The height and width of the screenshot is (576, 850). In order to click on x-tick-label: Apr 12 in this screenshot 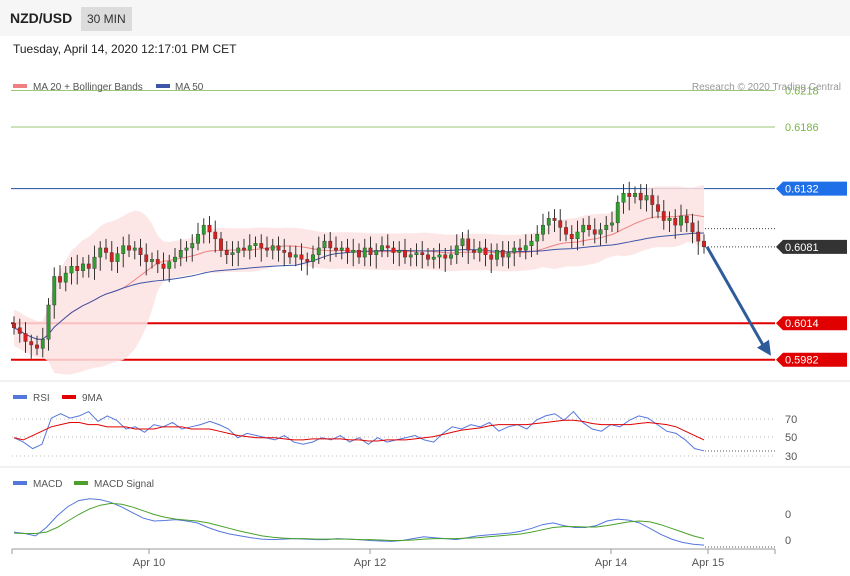, I will do `click(370, 563)`.